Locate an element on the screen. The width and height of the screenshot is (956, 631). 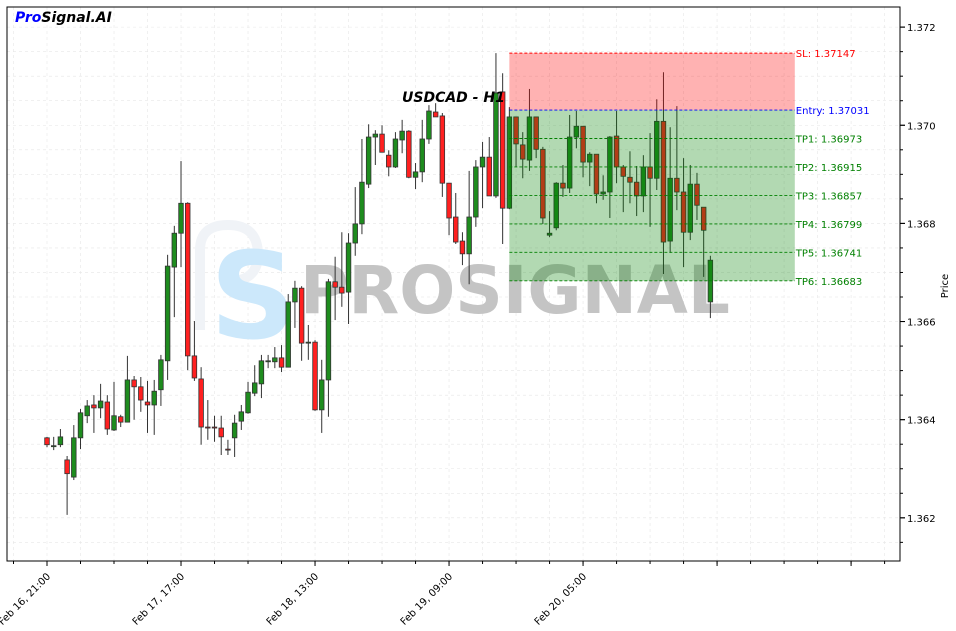
tp-level-label: TP5: 1.36741 is located at coordinates (828, 253).